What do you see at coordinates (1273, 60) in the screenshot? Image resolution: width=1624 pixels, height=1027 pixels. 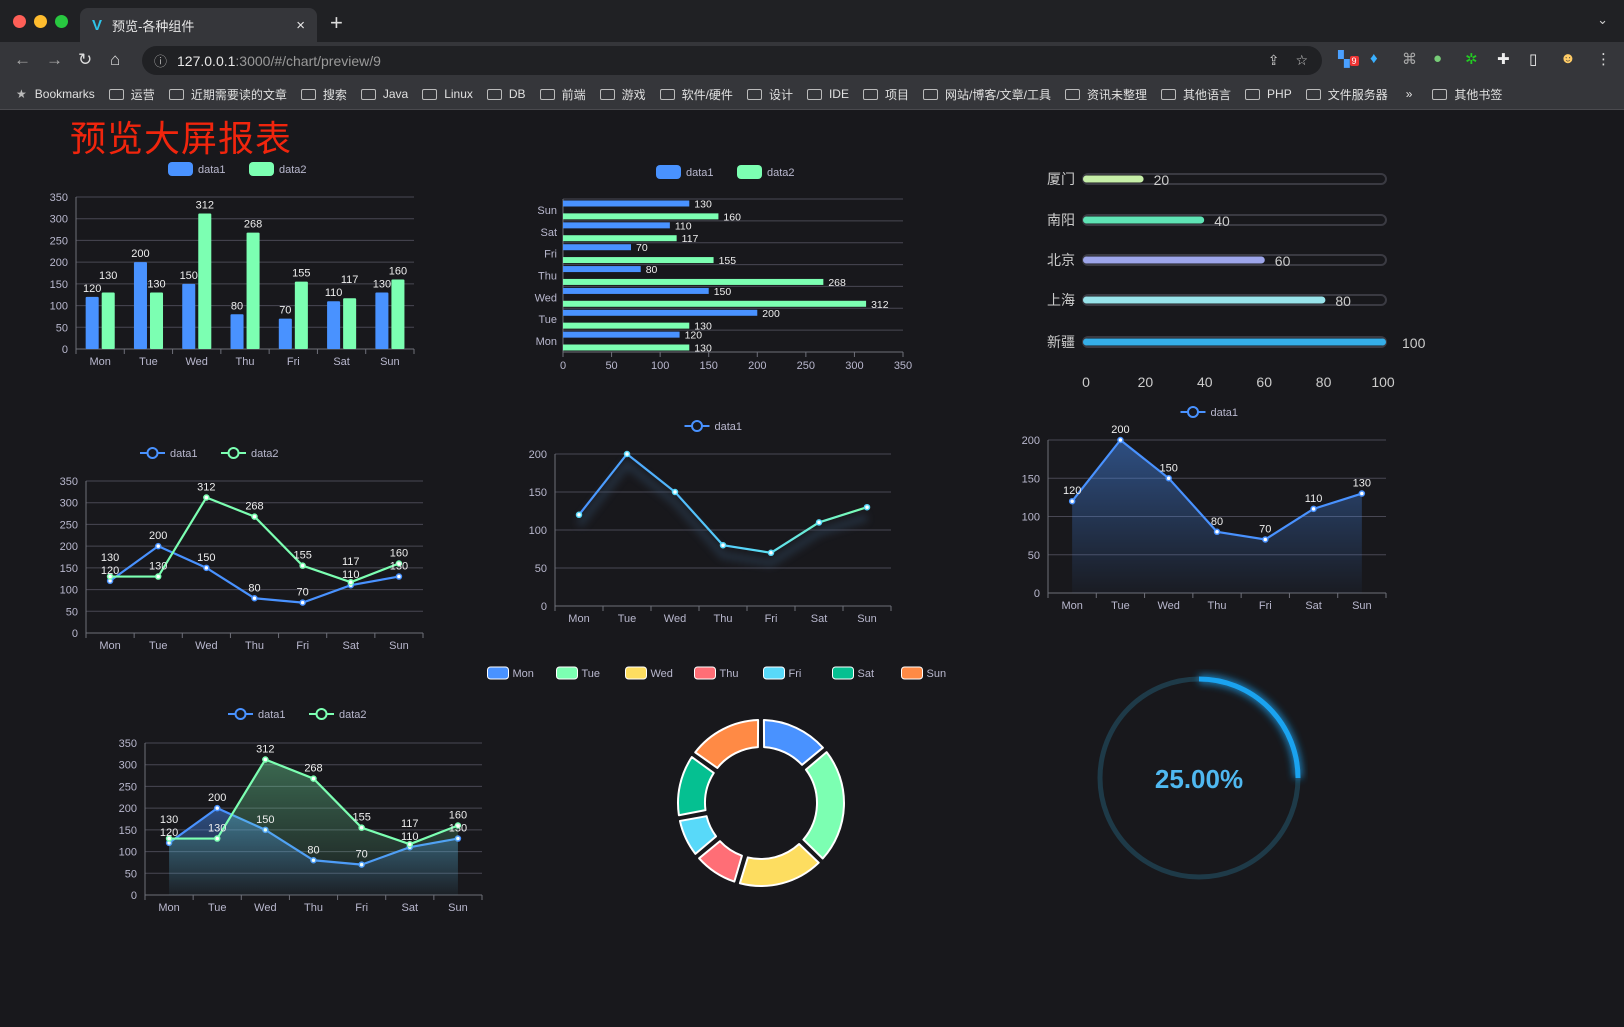 I see `share-icon: ⇪` at bounding box center [1273, 60].